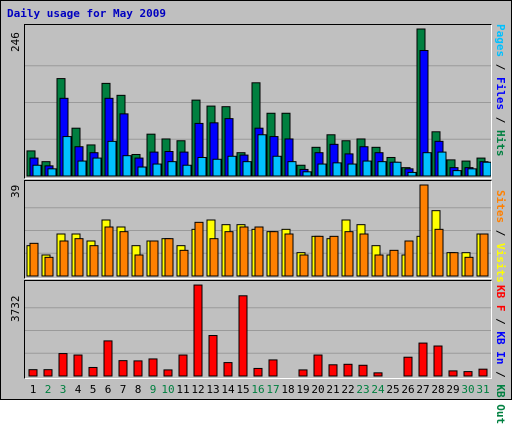 This screenshot has width=512, height=424. I want to click on ymax-label-hits: 246, so click(15, 42).